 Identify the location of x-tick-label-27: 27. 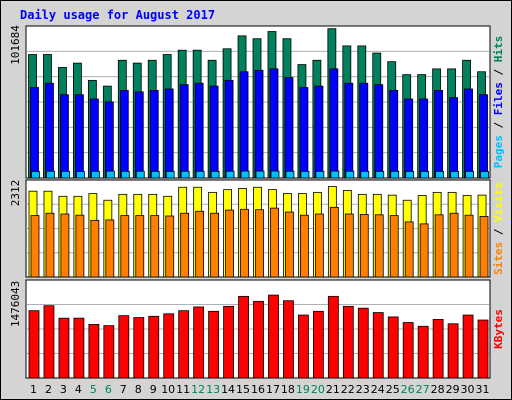
(423, 389).